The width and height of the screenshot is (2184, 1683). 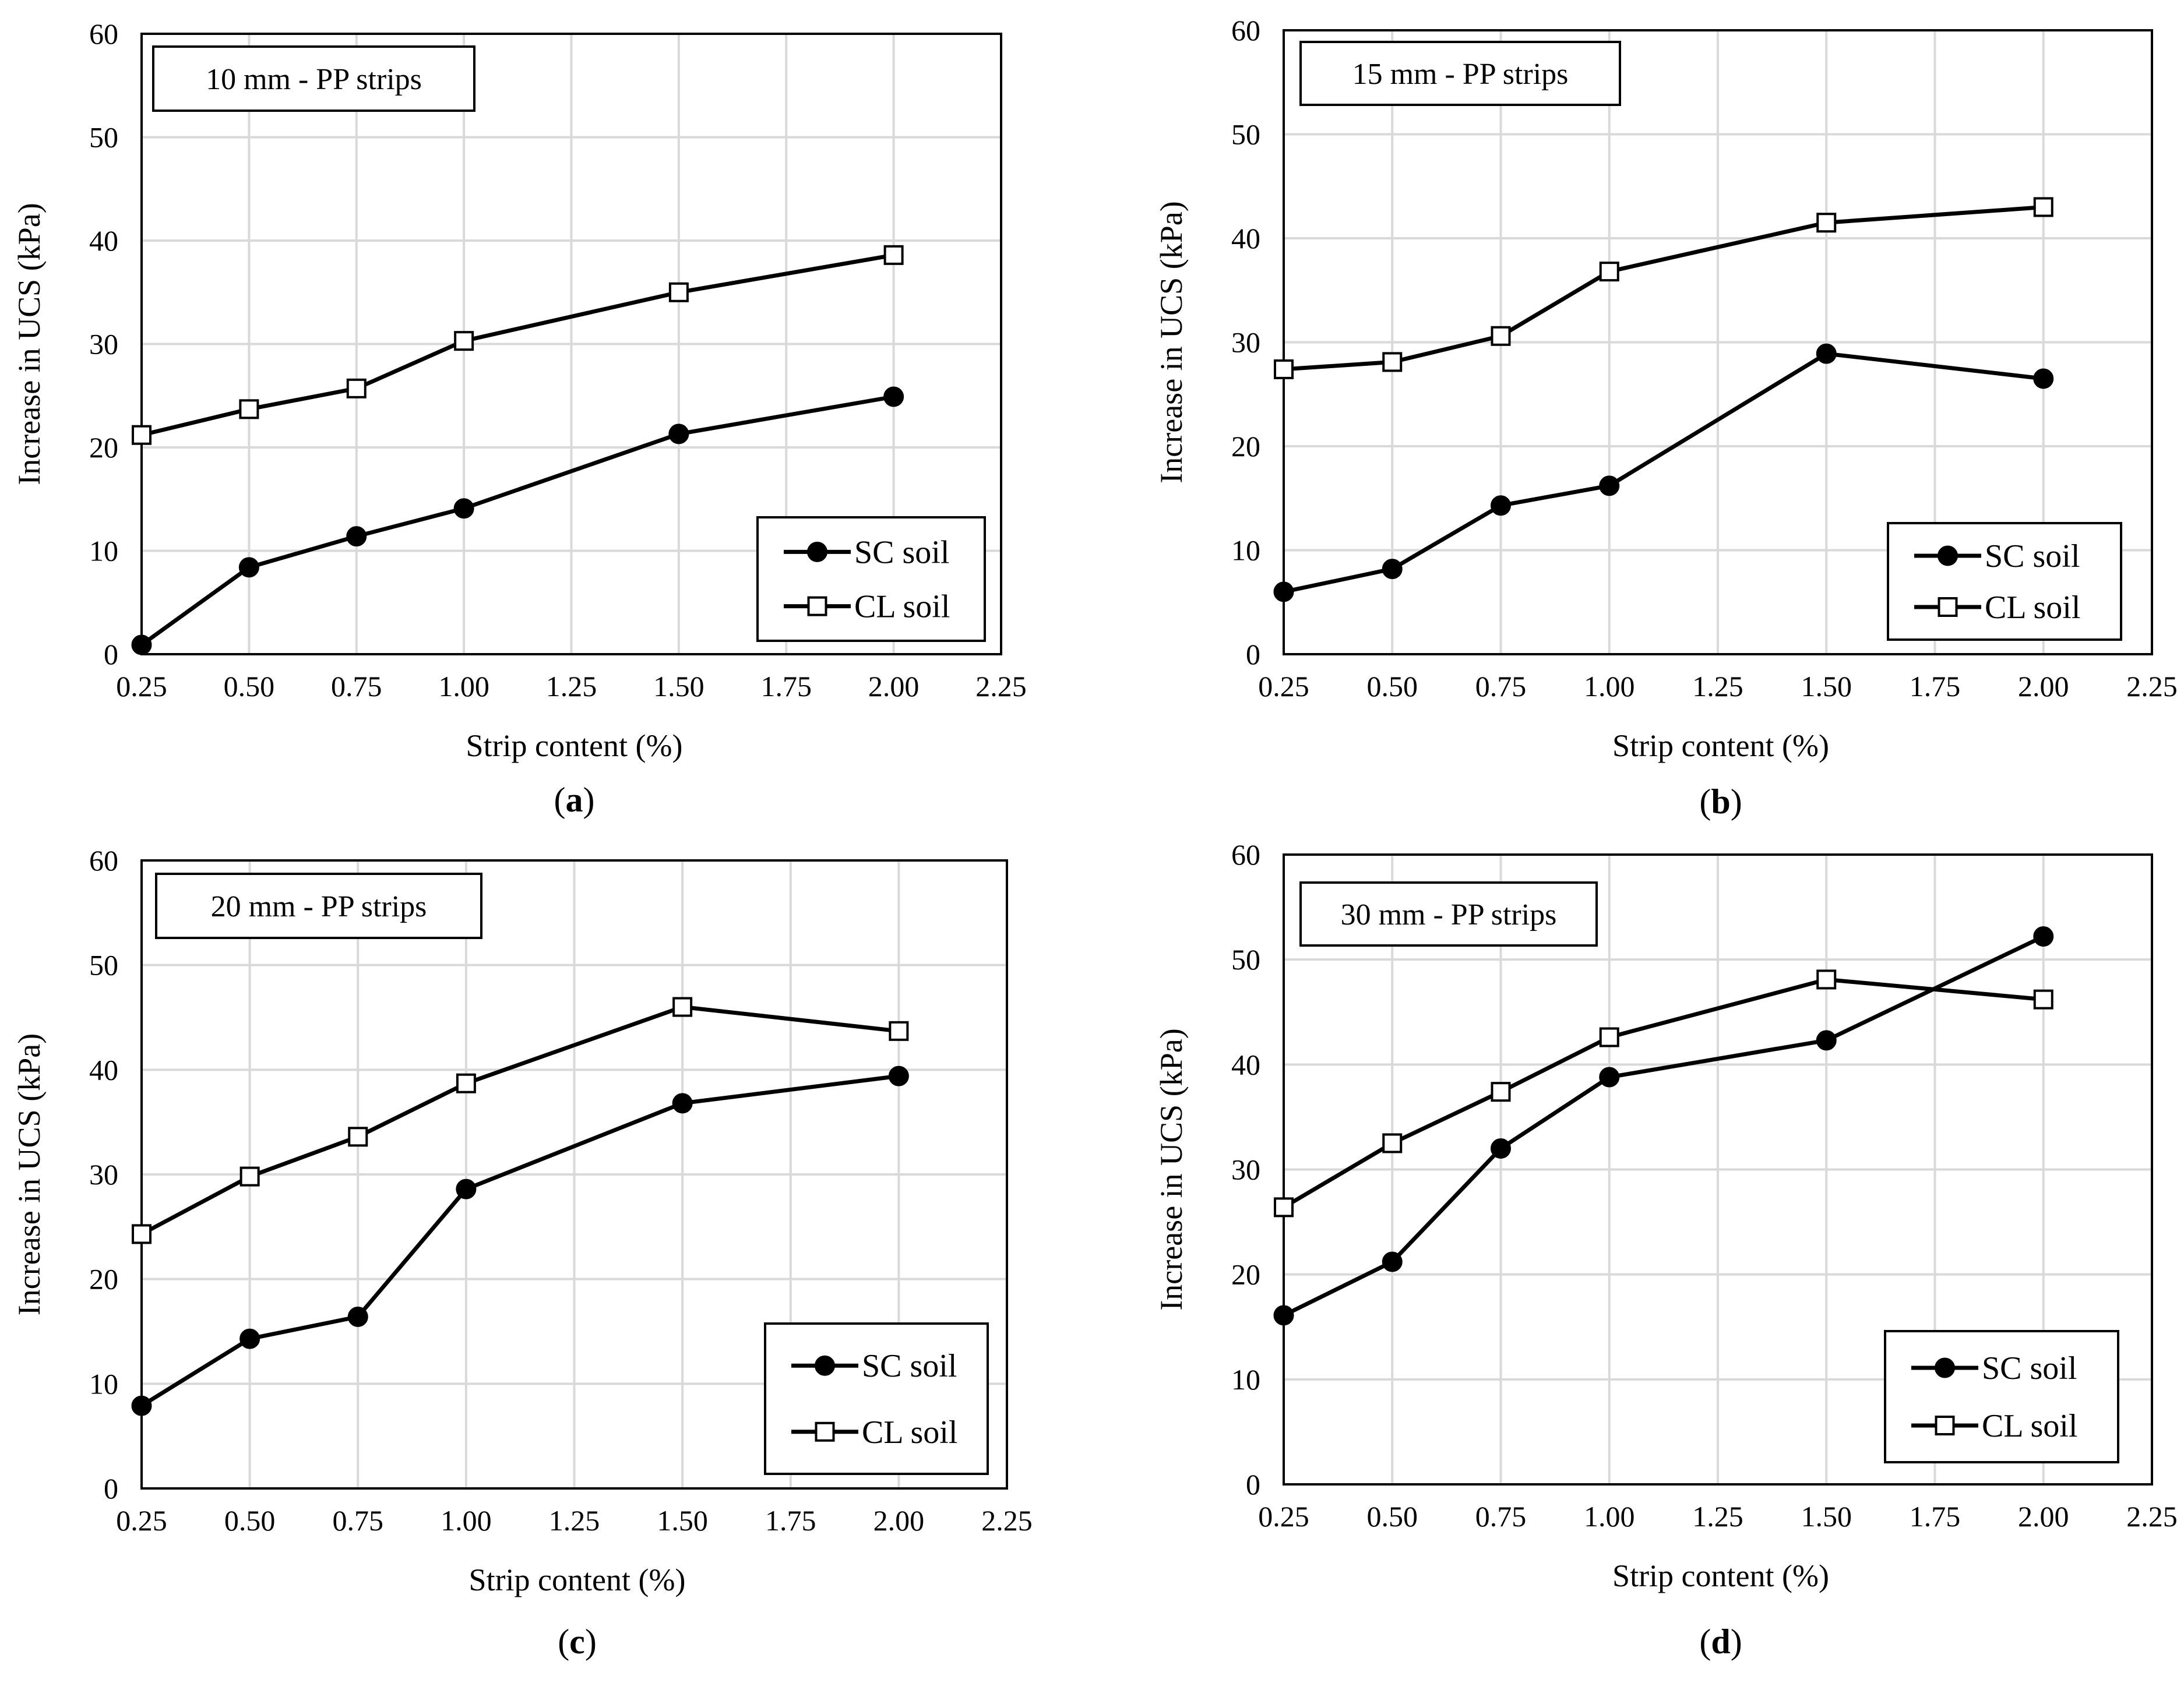 What do you see at coordinates (574, 800) in the screenshot?
I see `panel-label: (a)` at bounding box center [574, 800].